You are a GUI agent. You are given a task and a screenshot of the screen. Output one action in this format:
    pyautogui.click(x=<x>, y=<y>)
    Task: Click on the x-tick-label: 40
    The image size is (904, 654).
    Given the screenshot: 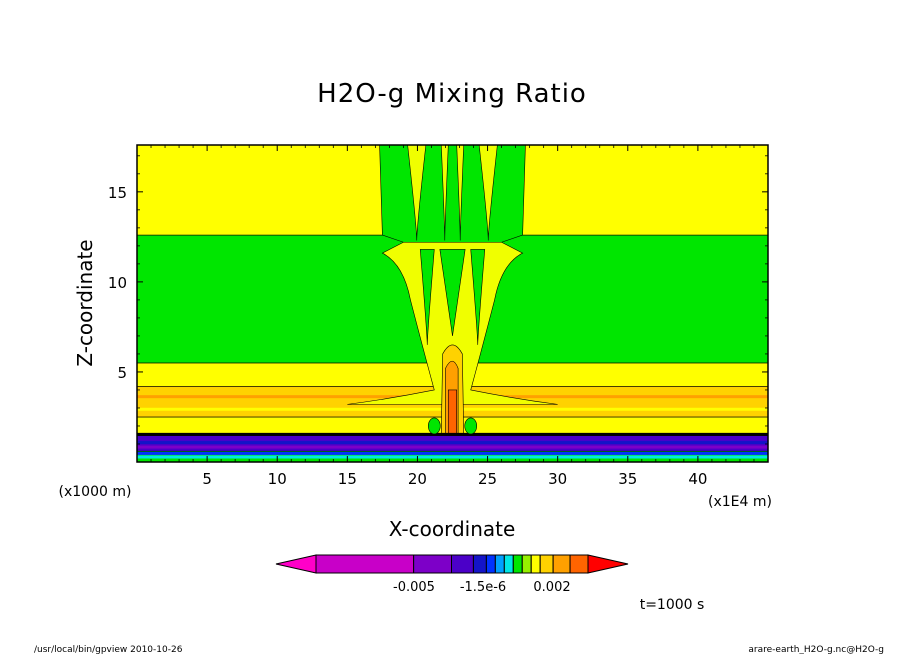 What is the action you would take?
    pyautogui.click(x=697, y=479)
    